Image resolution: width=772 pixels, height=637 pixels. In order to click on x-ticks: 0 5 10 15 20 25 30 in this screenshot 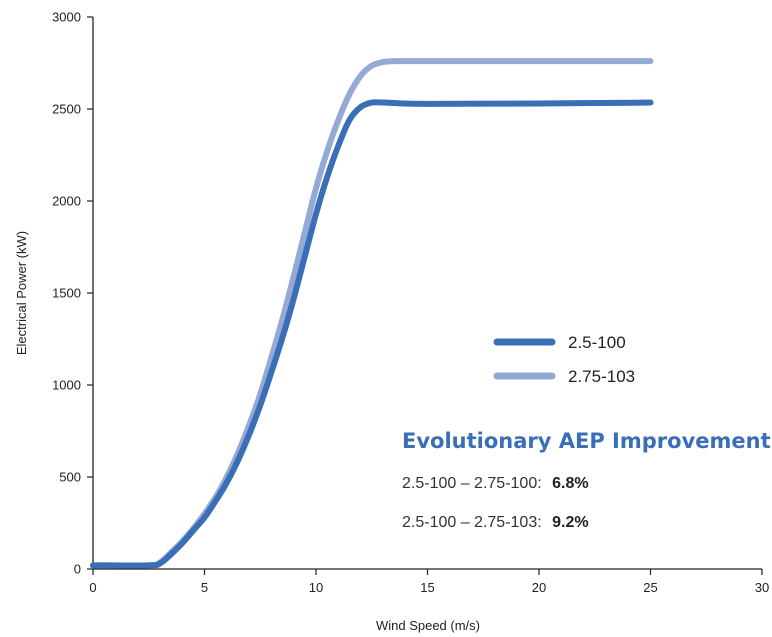, I will do `click(429, 582)`.